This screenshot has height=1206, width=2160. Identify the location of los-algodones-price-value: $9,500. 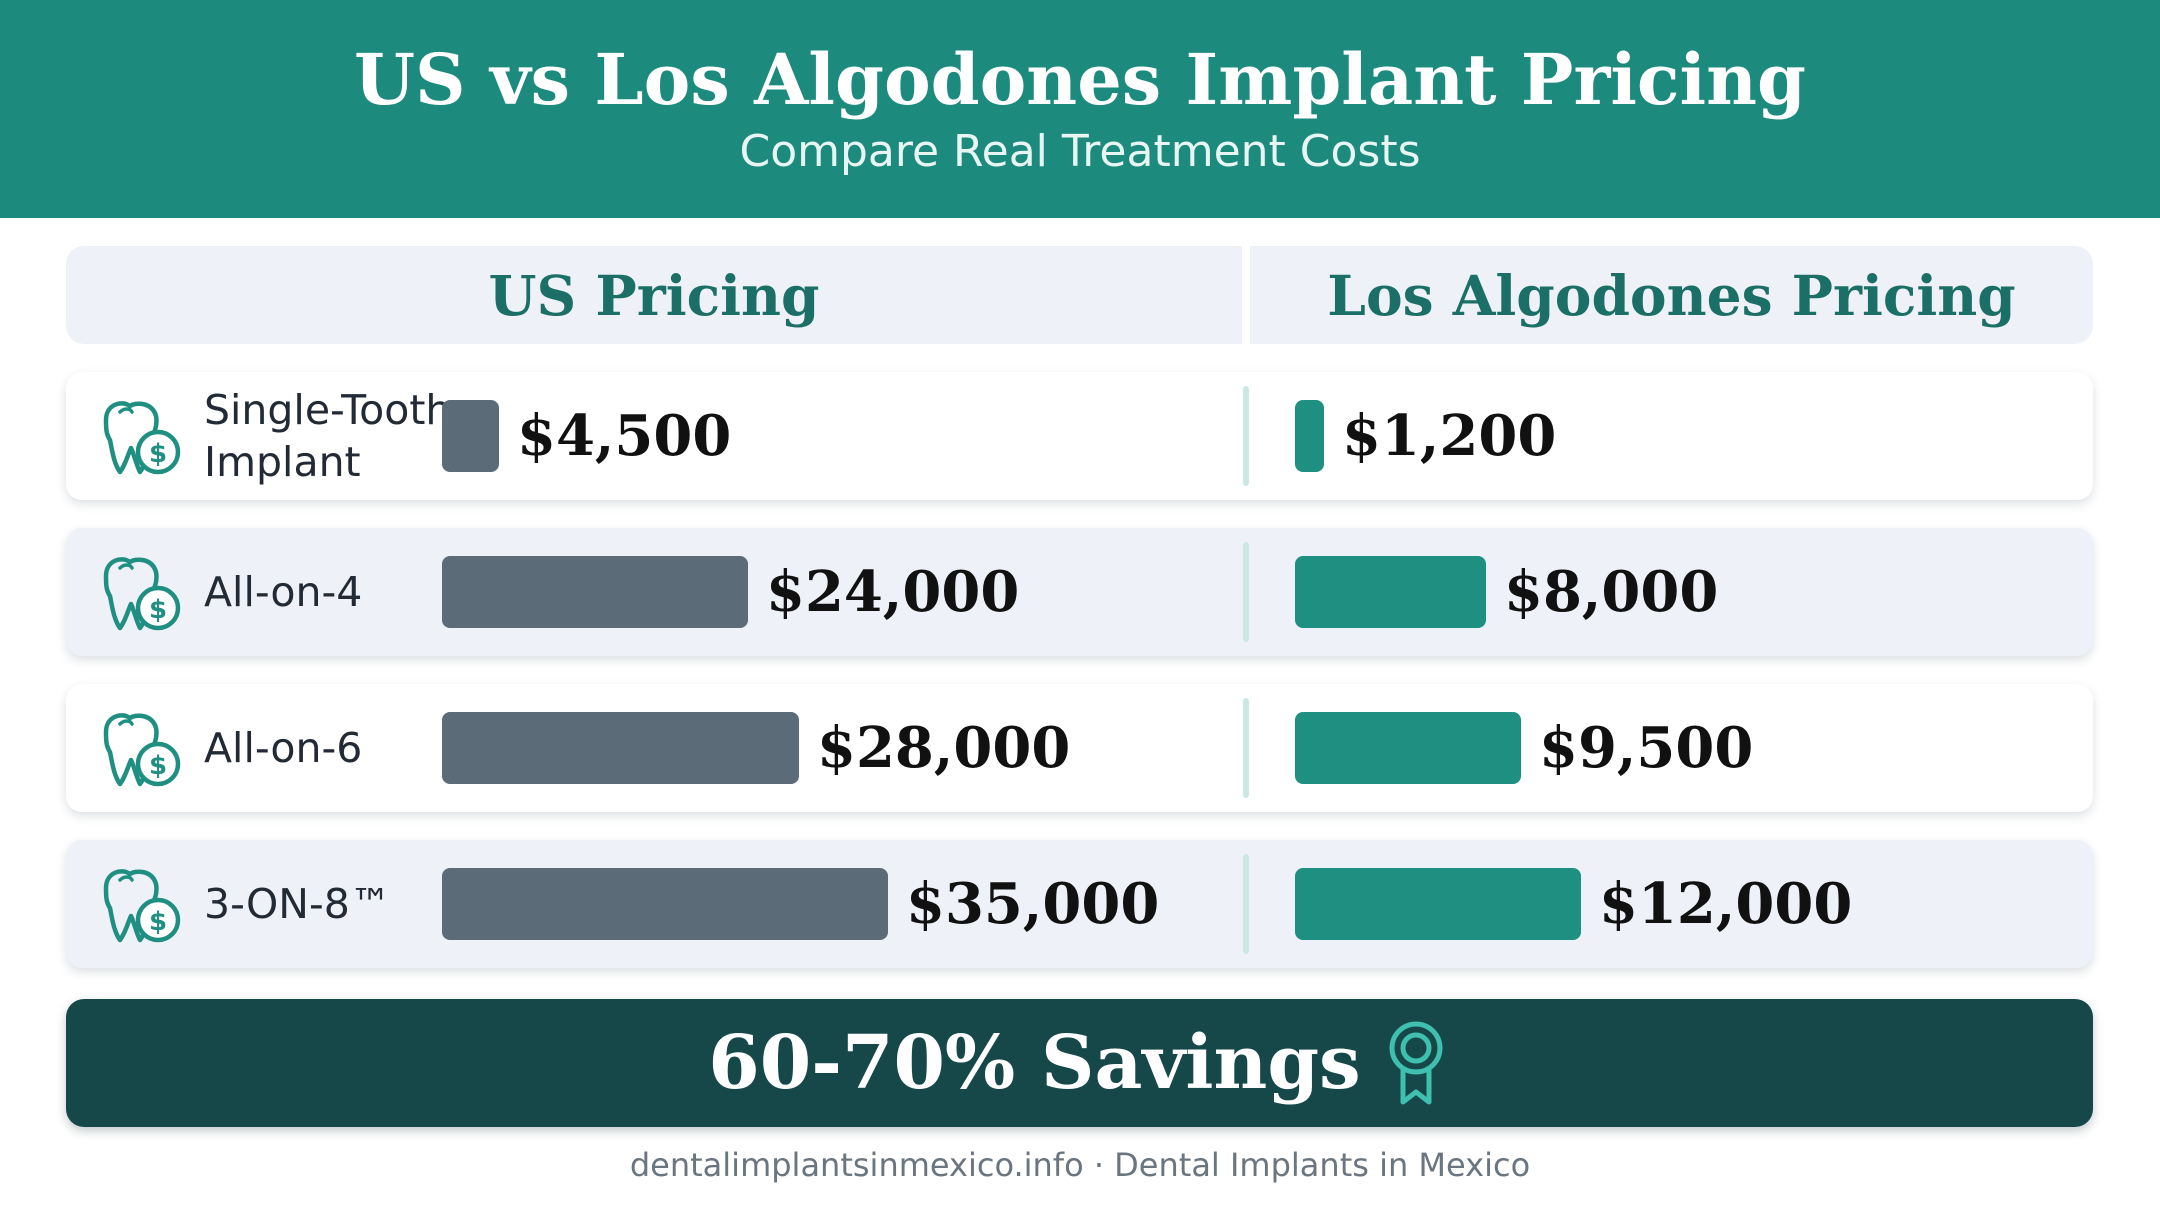
(1646, 748).